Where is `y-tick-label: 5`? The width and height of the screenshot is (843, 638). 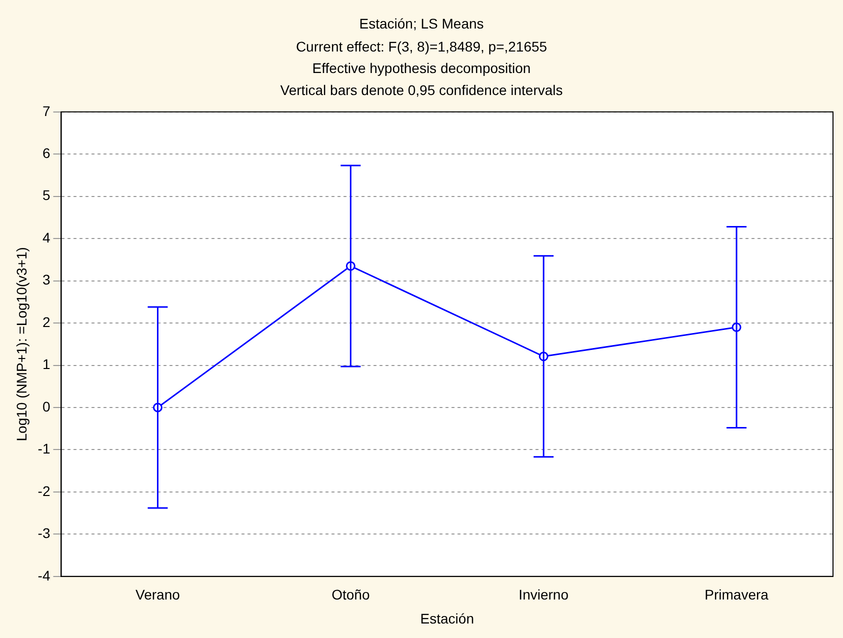 y-tick-label: 5 is located at coordinates (46, 195).